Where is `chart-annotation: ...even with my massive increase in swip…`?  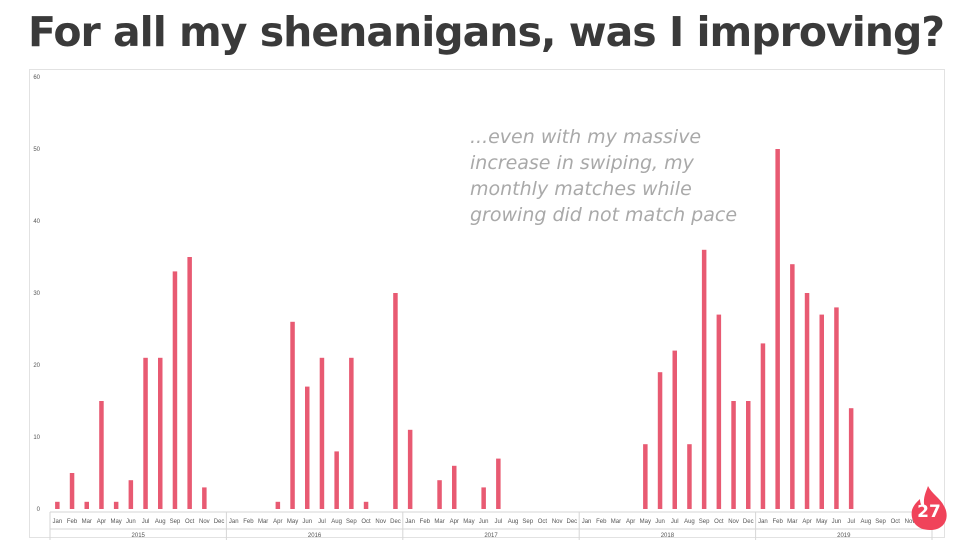 chart-annotation: ...even with my massive increase in swip… is located at coordinates (604, 176).